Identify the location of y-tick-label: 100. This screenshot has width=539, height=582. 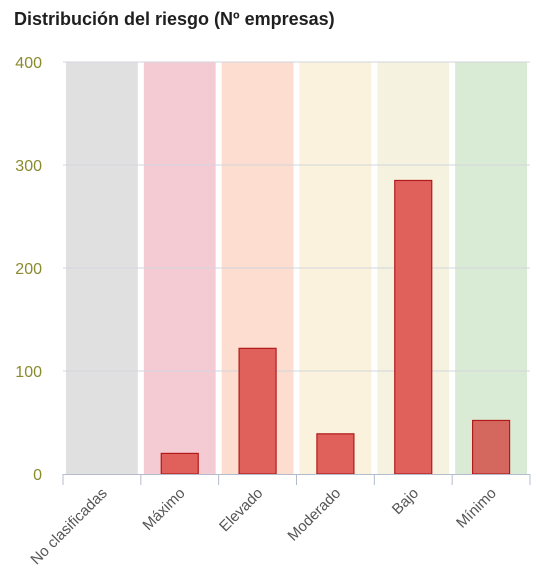
(28, 372).